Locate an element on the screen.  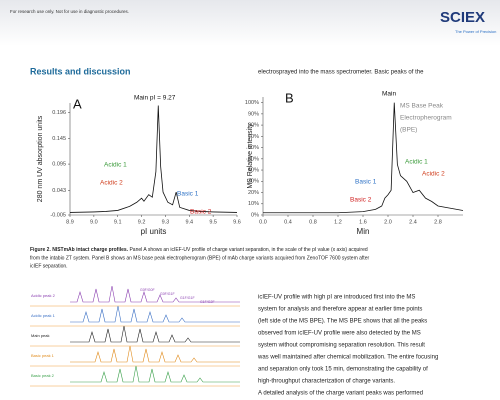
y-tick-label: 20% is located at coordinates (253, 193).